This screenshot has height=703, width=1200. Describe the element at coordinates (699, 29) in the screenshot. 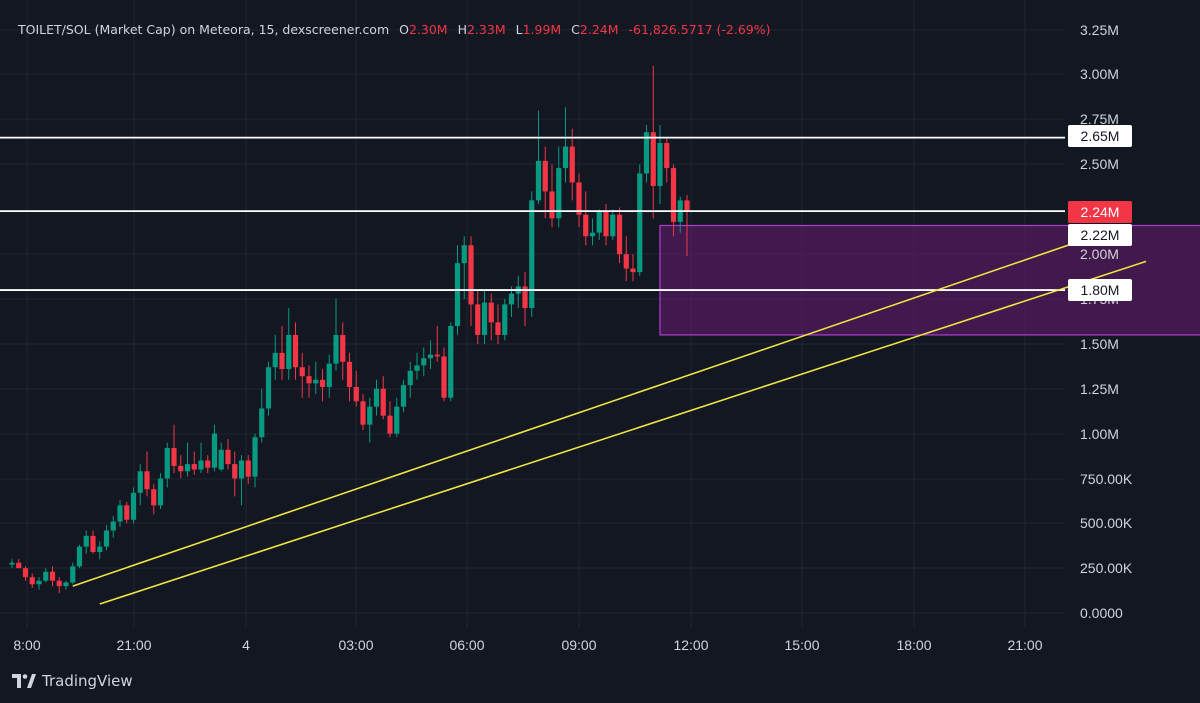

I see `change-value: -61,826.5717 (-2.69%)` at that location.